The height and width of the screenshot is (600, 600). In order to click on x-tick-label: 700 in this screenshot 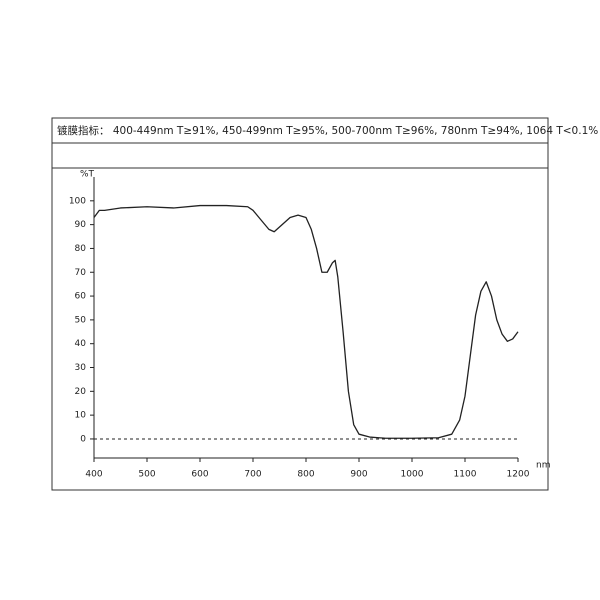, I will do `click(252, 475)`.